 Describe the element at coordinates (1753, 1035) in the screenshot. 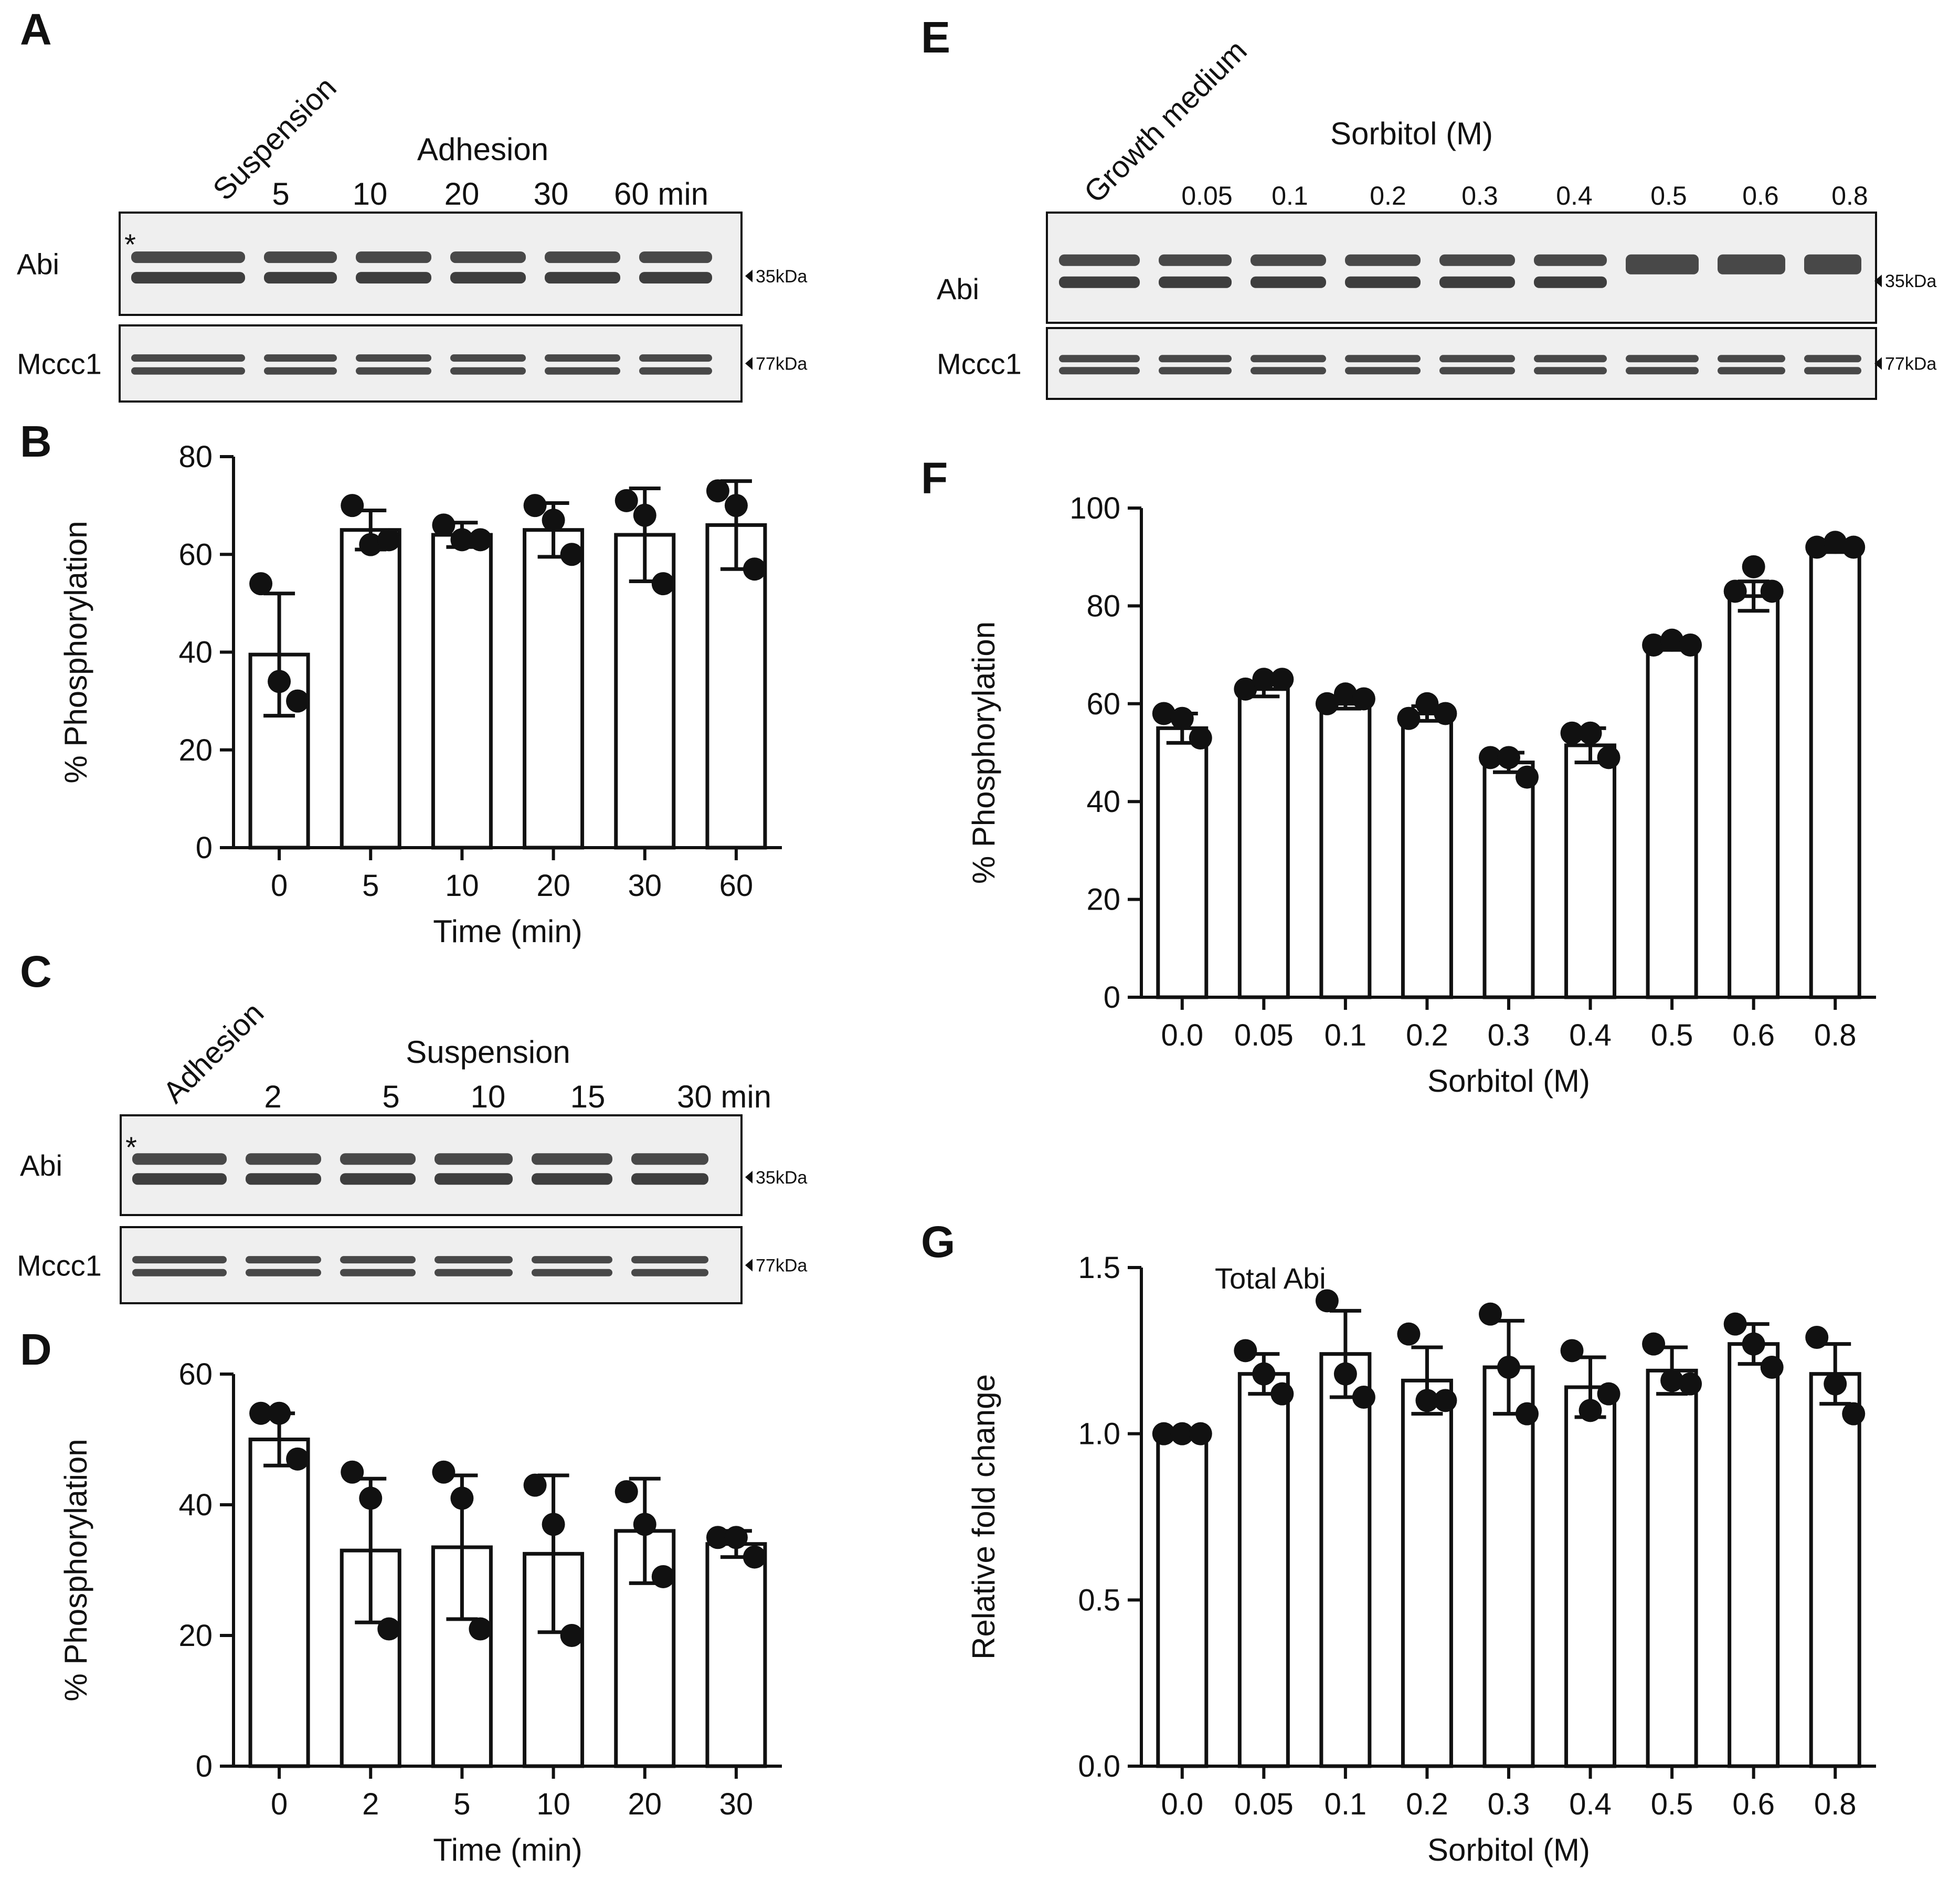

I see `x-tick-label: 0.6` at that location.